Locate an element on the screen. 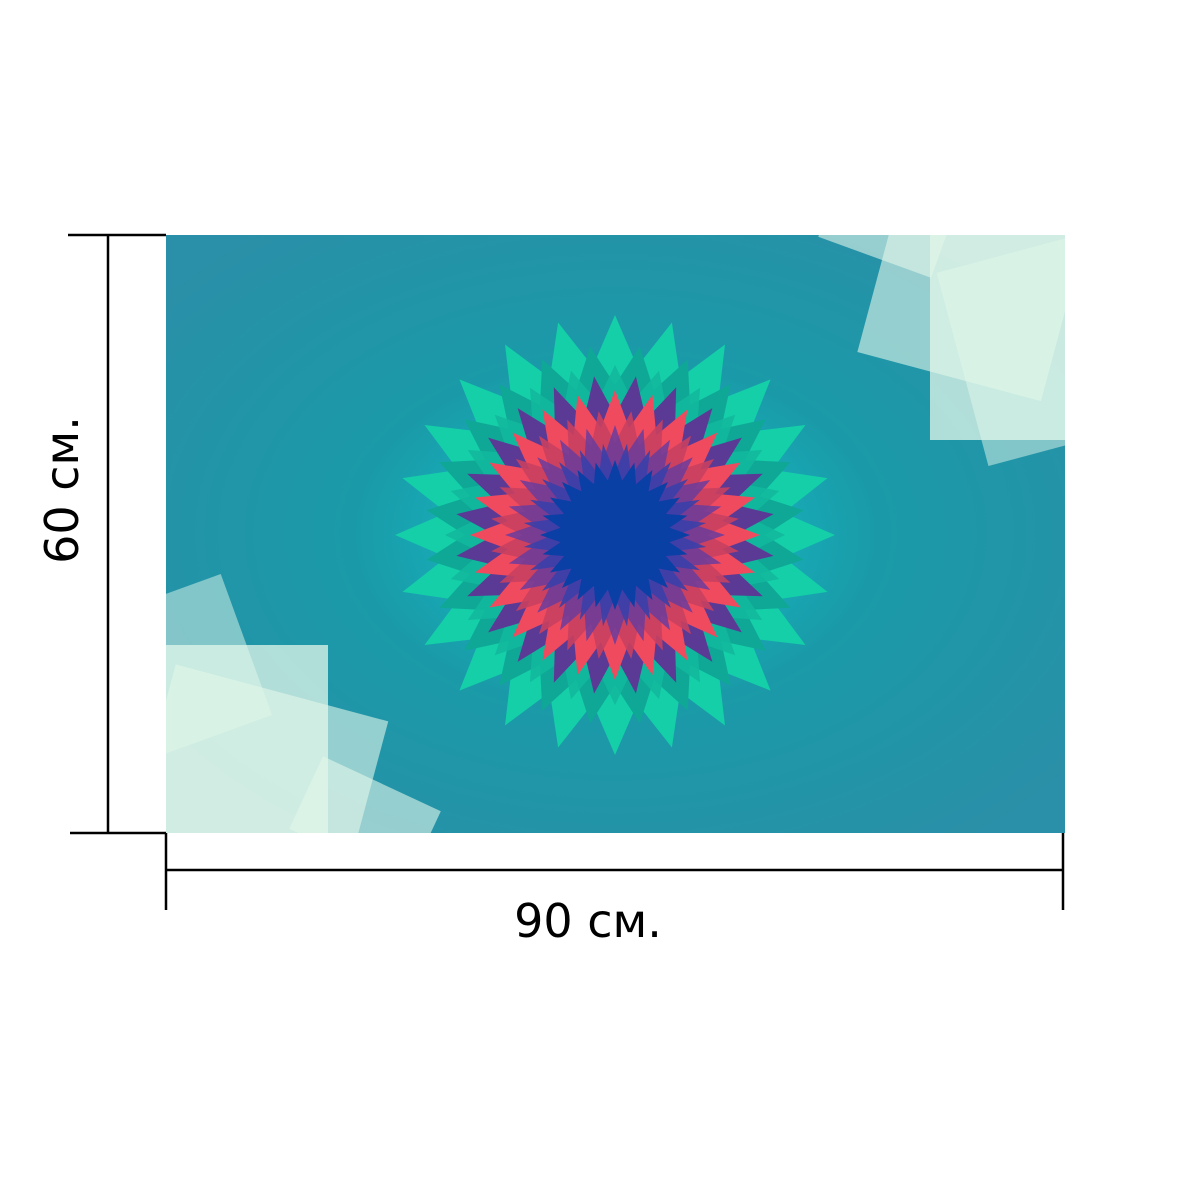 Image resolution: width=1200 pixels, height=1200 pixels. width-label: 90 см. is located at coordinates (588, 921).